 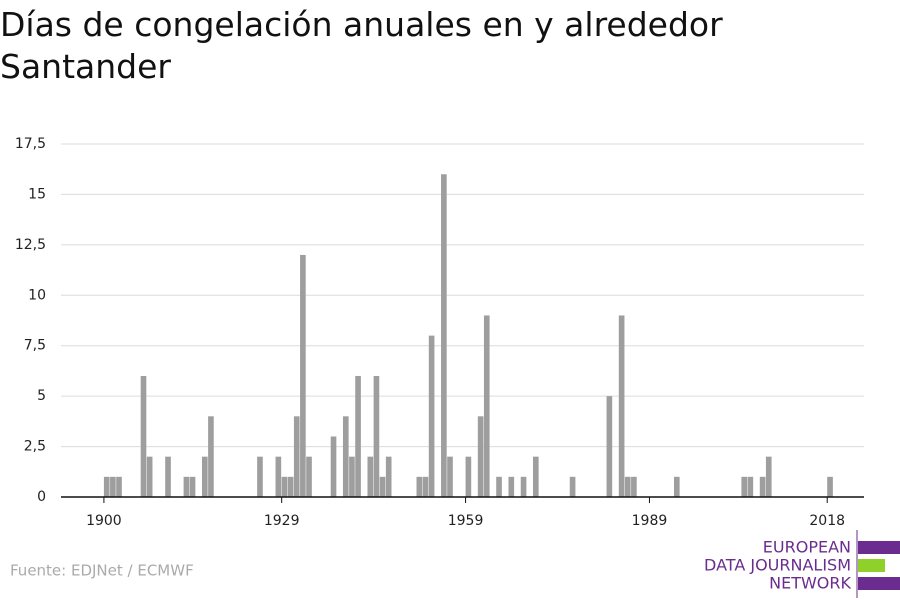 What do you see at coordinates (807, 547) in the screenshot?
I see `logo-text: EUROPEAN` at bounding box center [807, 547].